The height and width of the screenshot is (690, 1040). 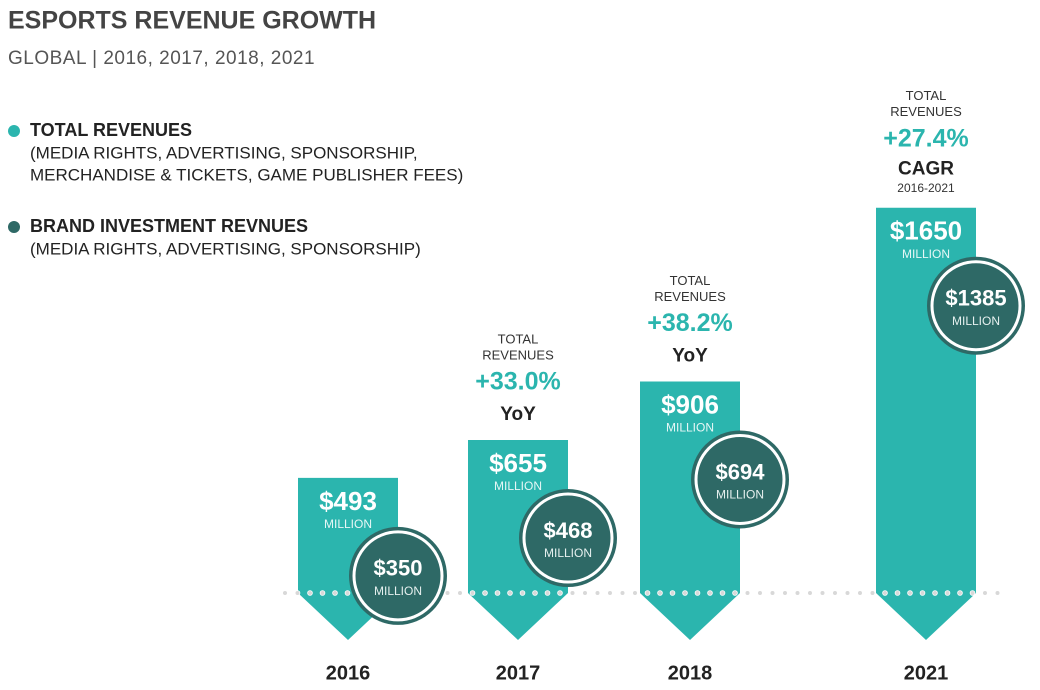 I want to click on x-tick-label: 2017, so click(x=518, y=673).